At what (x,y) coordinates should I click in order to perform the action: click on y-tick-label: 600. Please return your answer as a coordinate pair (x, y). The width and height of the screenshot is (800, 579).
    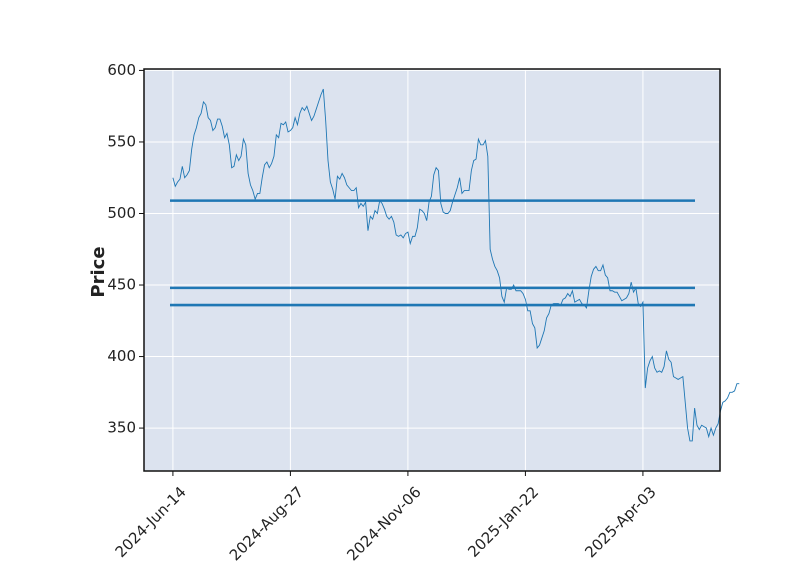
    Looking at the image, I should click on (121, 70).